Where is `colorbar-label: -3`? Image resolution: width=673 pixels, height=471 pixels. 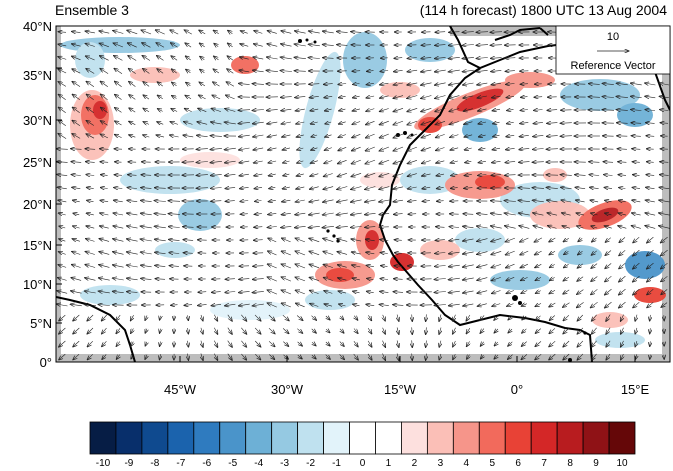
colorbar-label: -3 is located at coordinates (284, 463).